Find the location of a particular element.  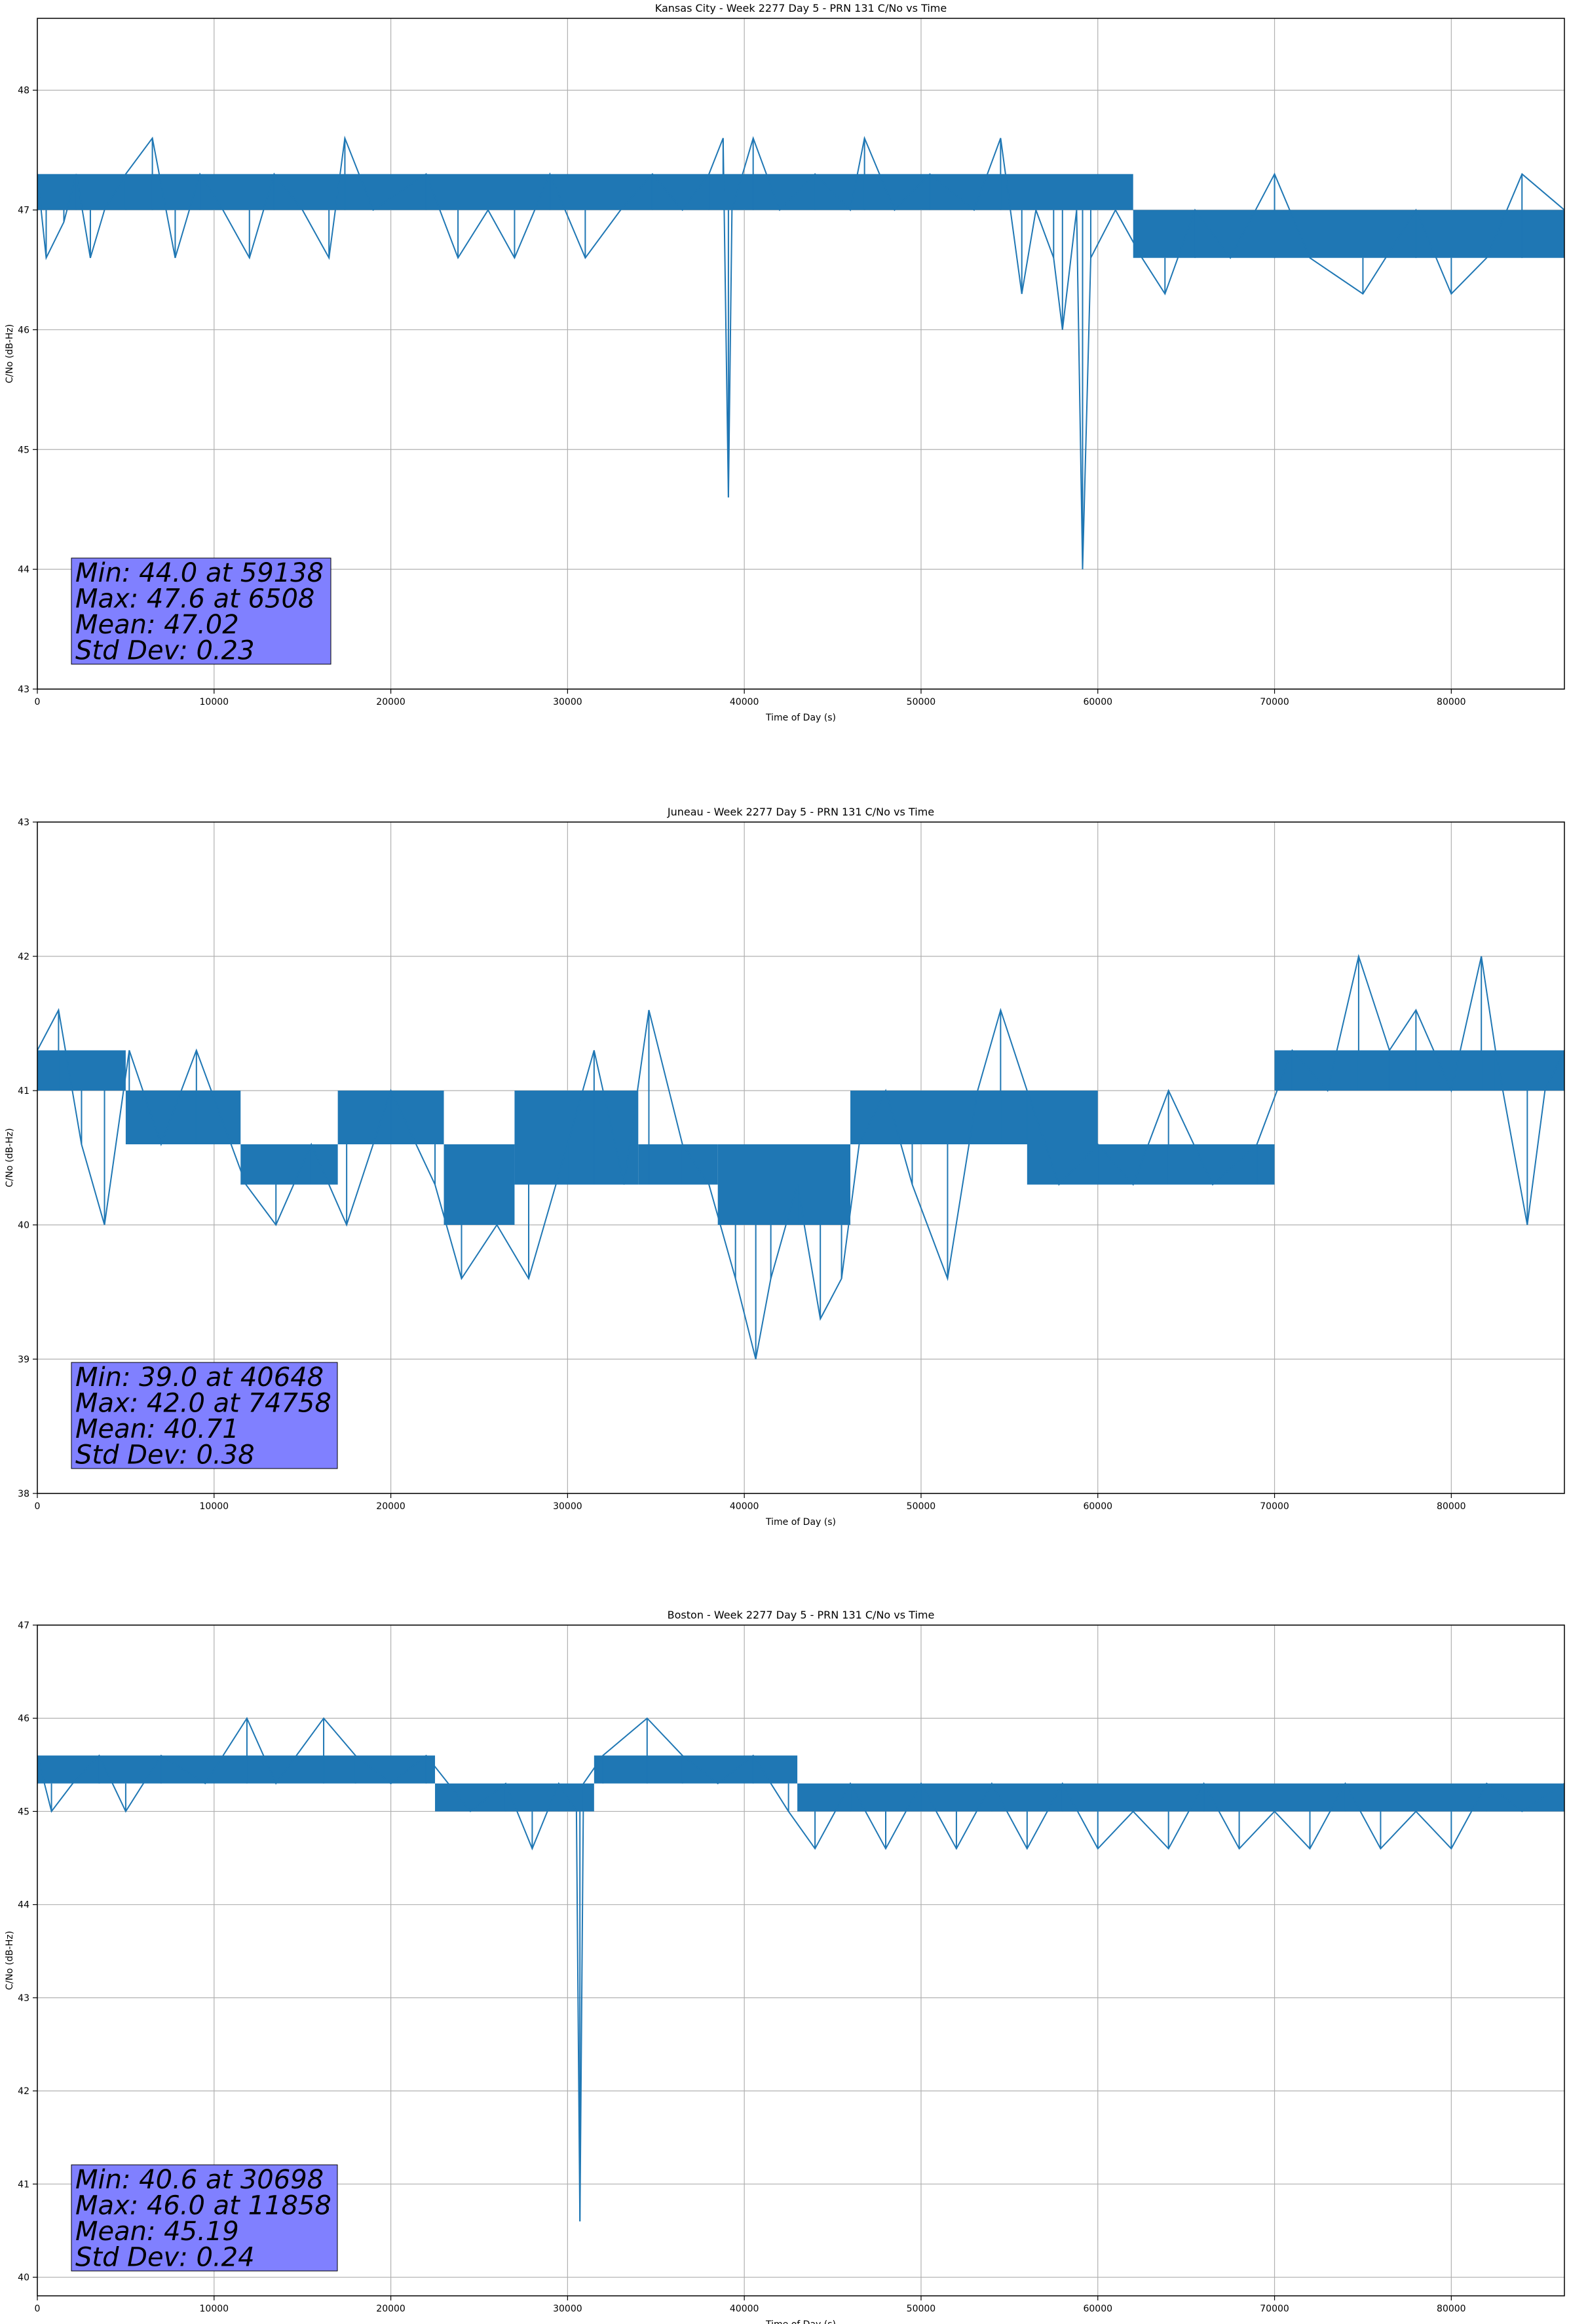

stats-line: Std Dev: 0.24 is located at coordinates (165, 2258).